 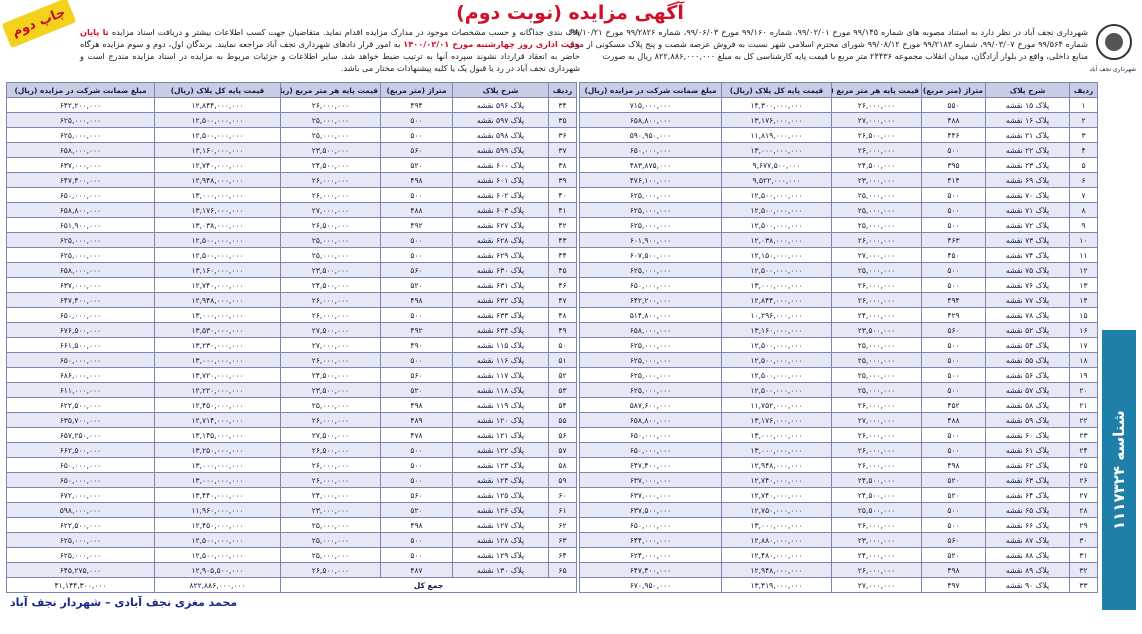 I want to click on cell: پلاک ۹۰ نقشه, so click(x=1027, y=585).